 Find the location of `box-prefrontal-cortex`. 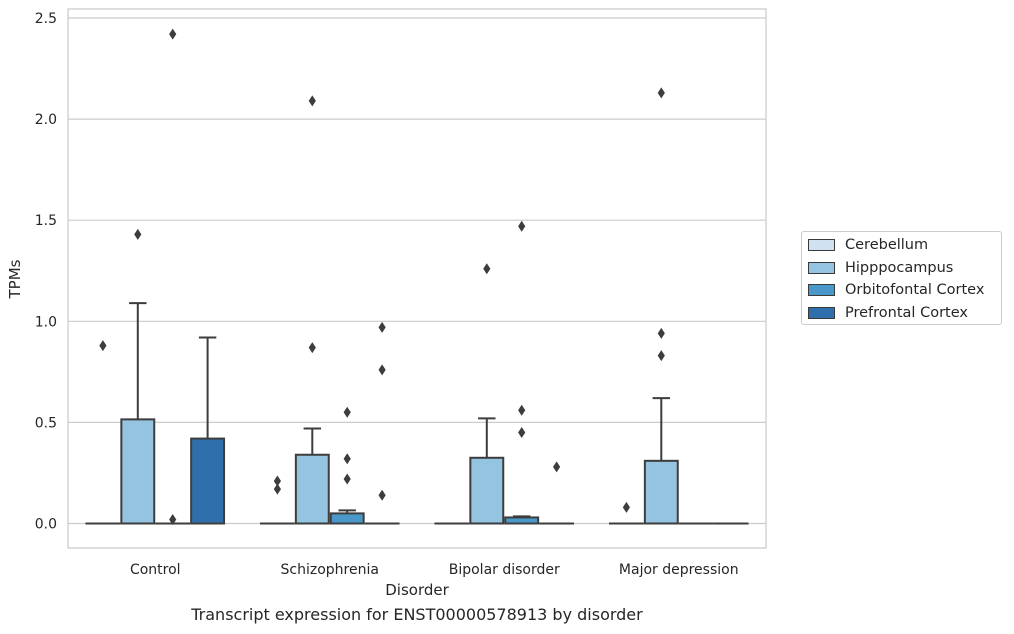

box-prefrontal-cortex is located at coordinates (208, 430).